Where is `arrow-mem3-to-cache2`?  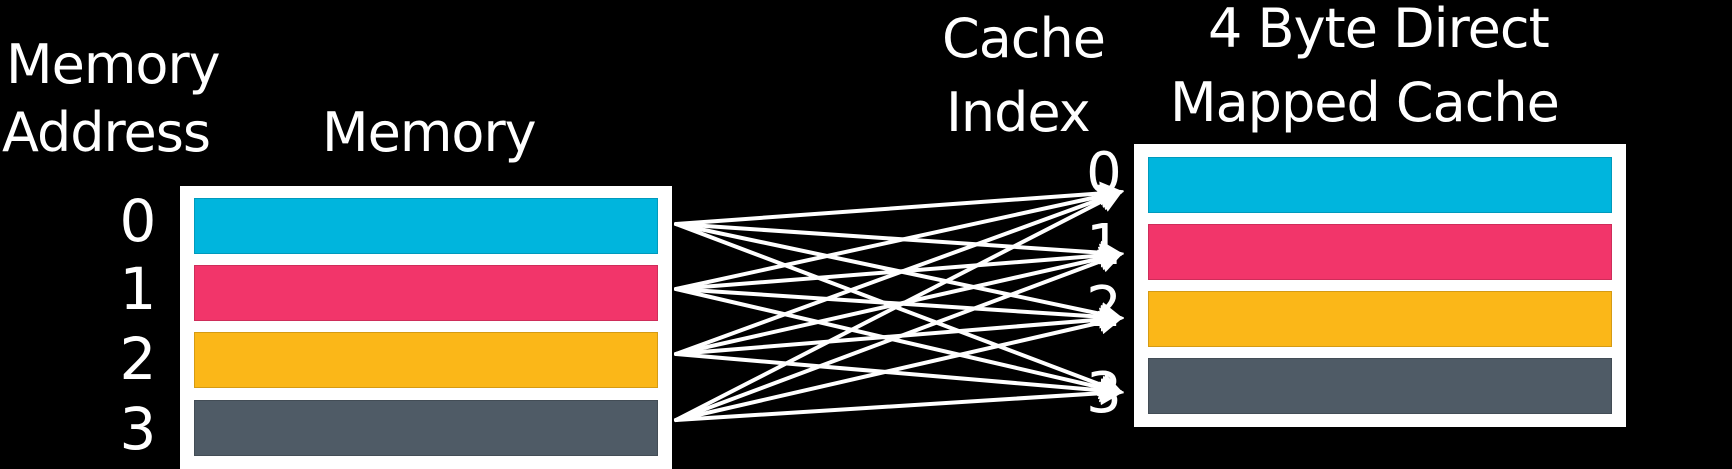
arrow-mem3-to-cache2 is located at coordinates (899, 366).